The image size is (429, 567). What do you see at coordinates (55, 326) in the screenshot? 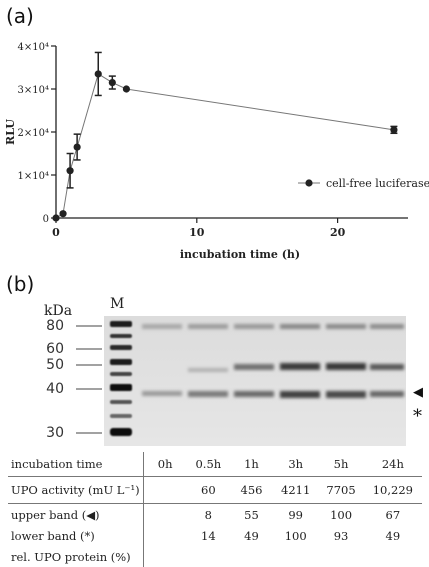
I see `mw-marker-80: 80` at bounding box center [55, 326].